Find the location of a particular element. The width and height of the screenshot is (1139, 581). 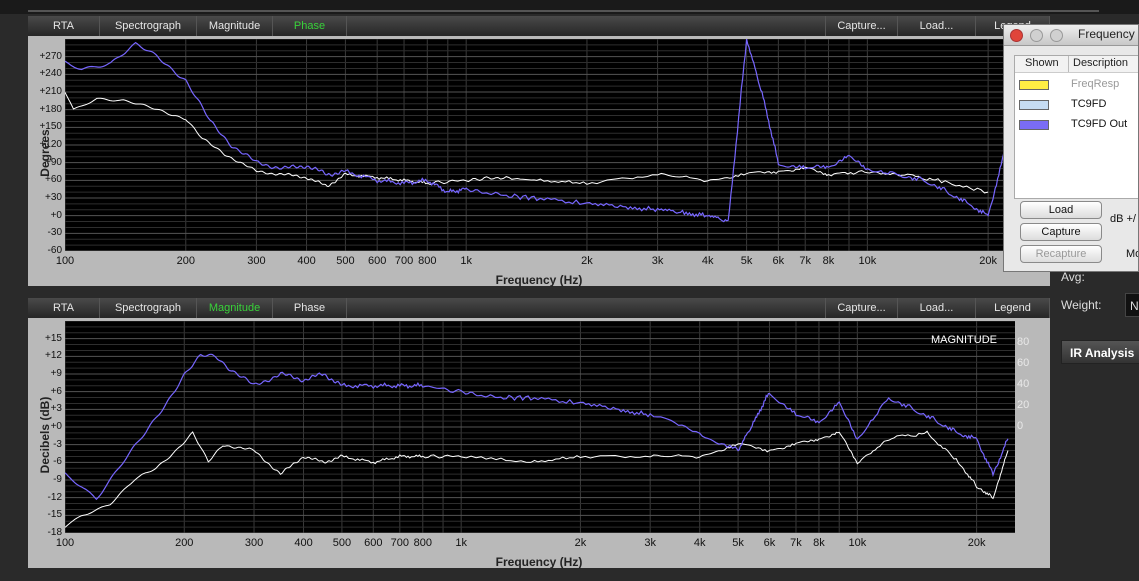

phase-y-tick-label: +120 is located at coordinates (50, 144).